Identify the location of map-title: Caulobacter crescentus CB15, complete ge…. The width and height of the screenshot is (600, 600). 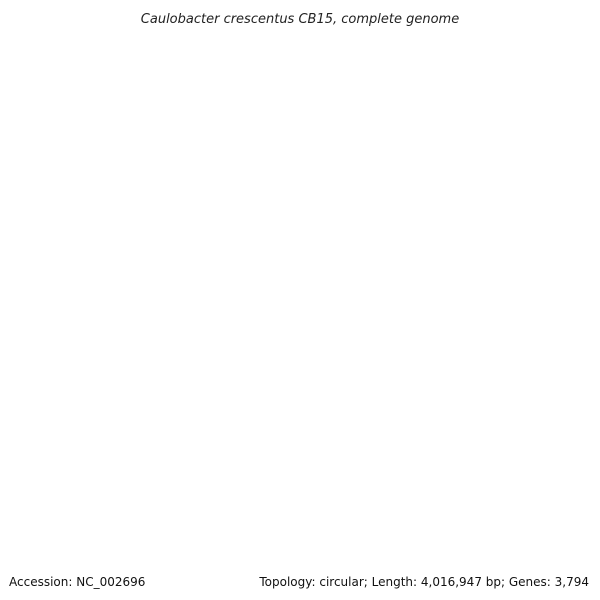
(300, 19).